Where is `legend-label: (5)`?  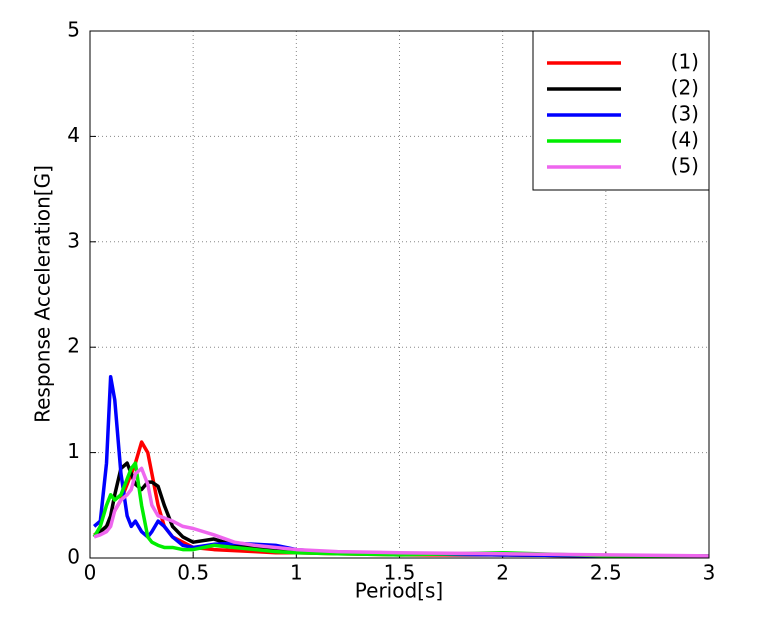 legend-label: (5) is located at coordinates (685, 166).